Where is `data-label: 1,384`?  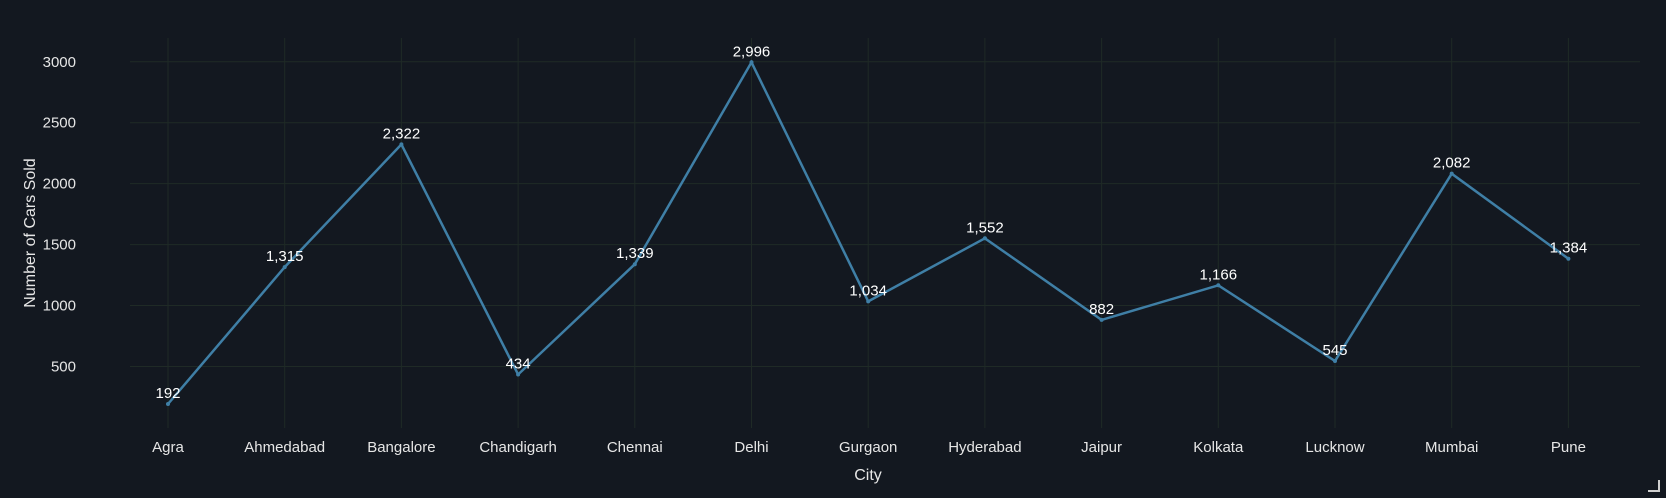 data-label: 1,384 is located at coordinates (1569, 248).